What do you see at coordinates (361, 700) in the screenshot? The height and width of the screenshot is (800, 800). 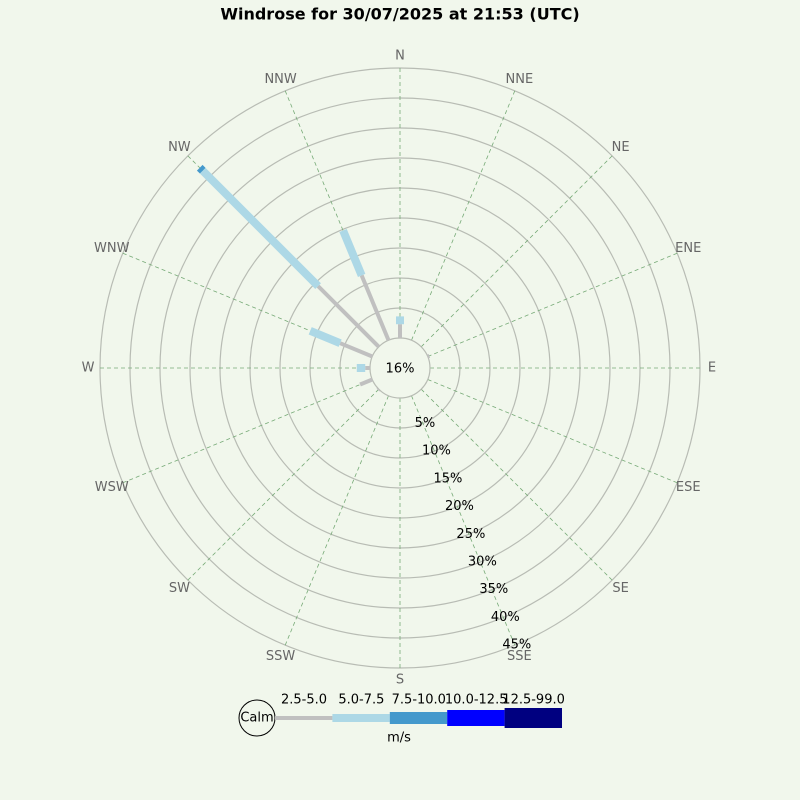 I see `legend-label: 5.0-7.5` at bounding box center [361, 700].